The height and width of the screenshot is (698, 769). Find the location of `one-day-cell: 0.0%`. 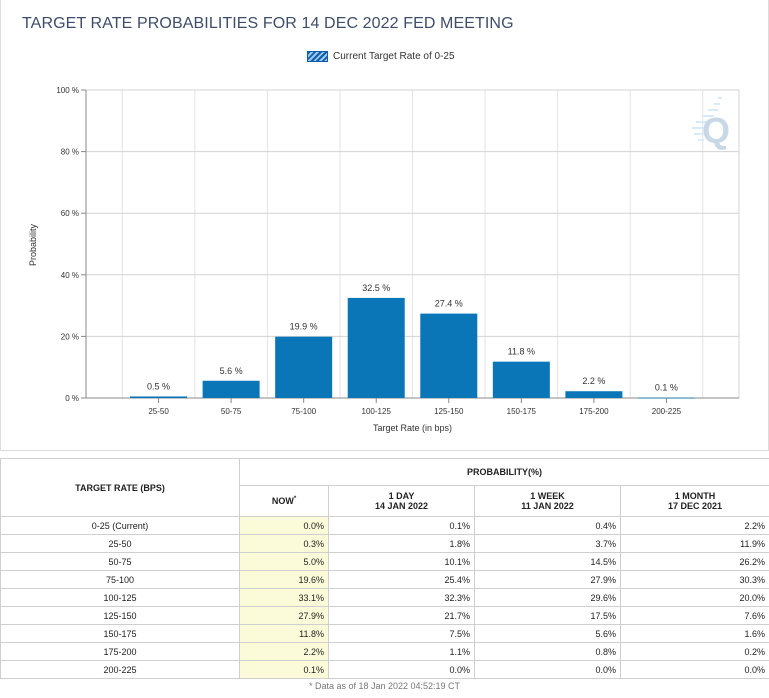

one-day-cell: 0.0% is located at coordinates (401, 669).